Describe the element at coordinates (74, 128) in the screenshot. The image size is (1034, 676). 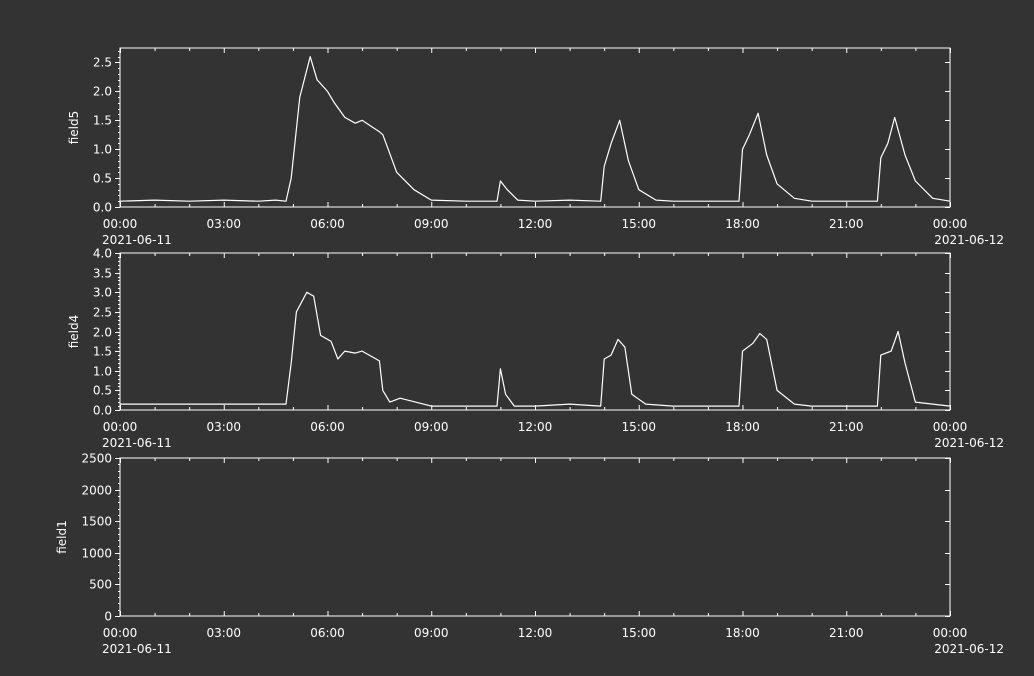
I see `y-axis-label: field5` at that location.